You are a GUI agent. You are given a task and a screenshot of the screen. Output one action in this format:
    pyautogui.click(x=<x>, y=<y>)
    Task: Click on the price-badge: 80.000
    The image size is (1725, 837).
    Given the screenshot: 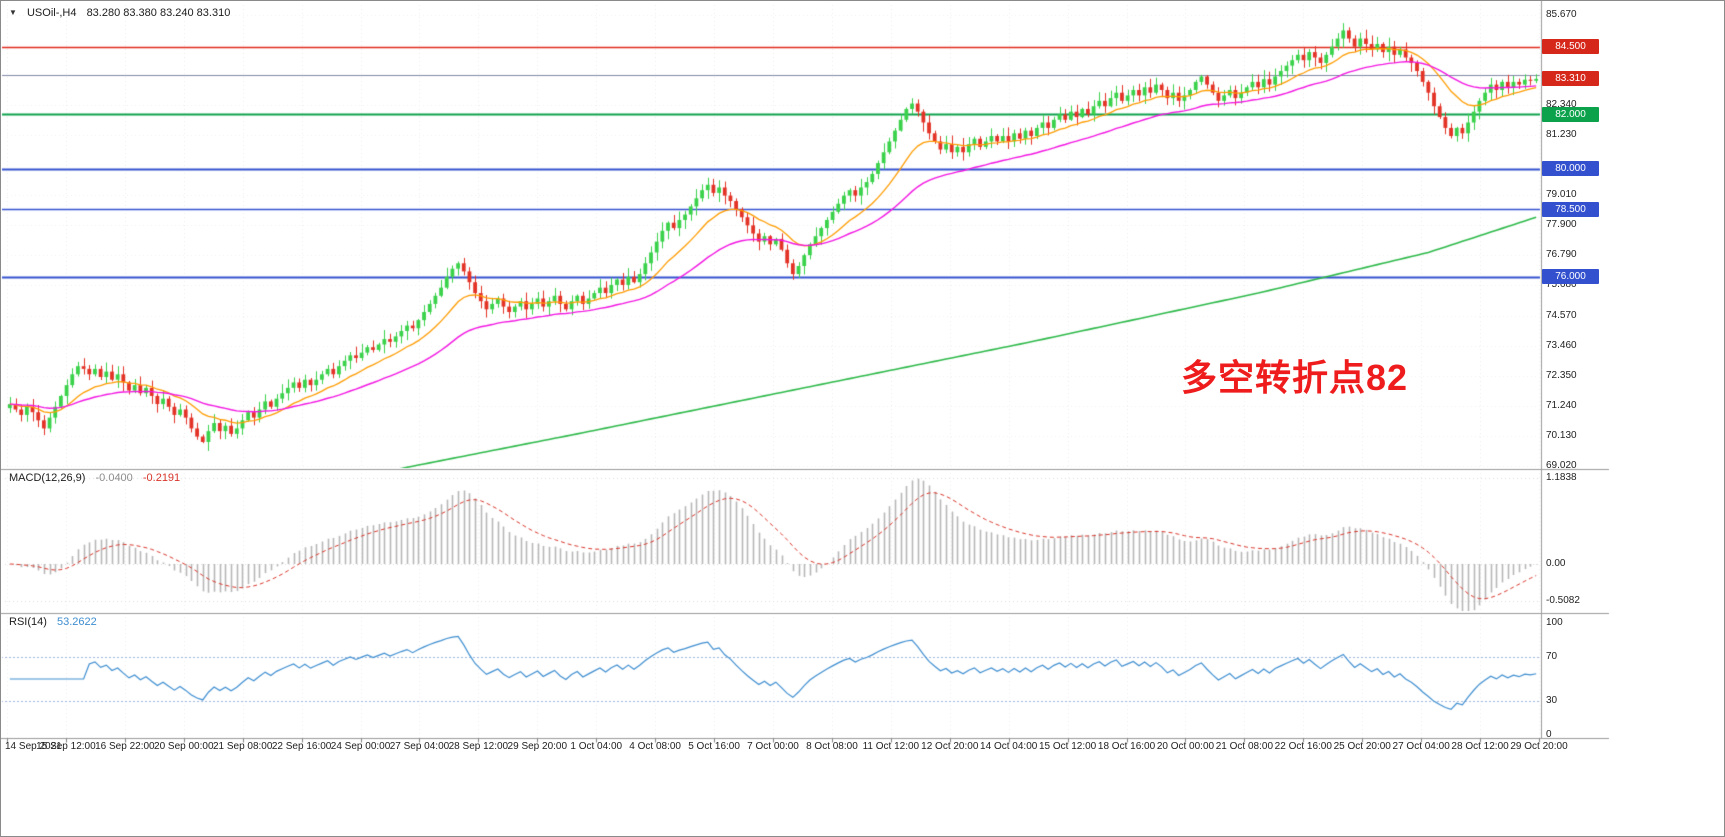 What is the action you would take?
    pyautogui.click(x=1570, y=169)
    